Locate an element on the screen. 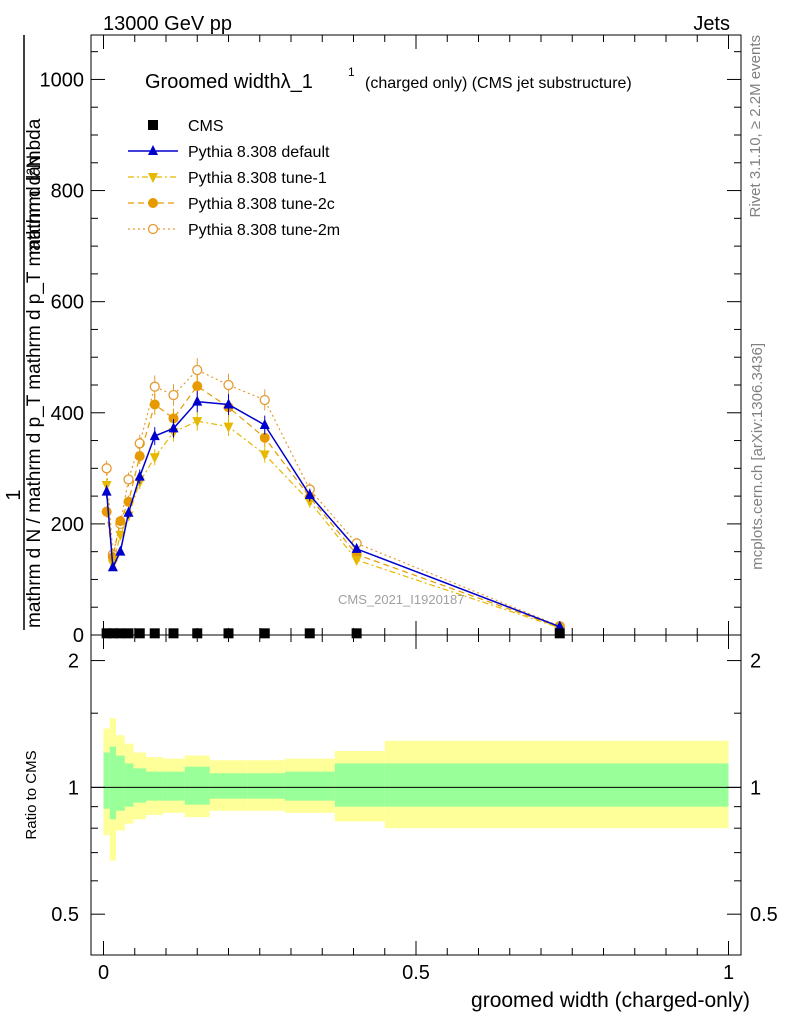 The height and width of the screenshot is (1024, 786). legend-entry-2: Pythia 8.308 tune-1 is located at coordinates (227, 178).